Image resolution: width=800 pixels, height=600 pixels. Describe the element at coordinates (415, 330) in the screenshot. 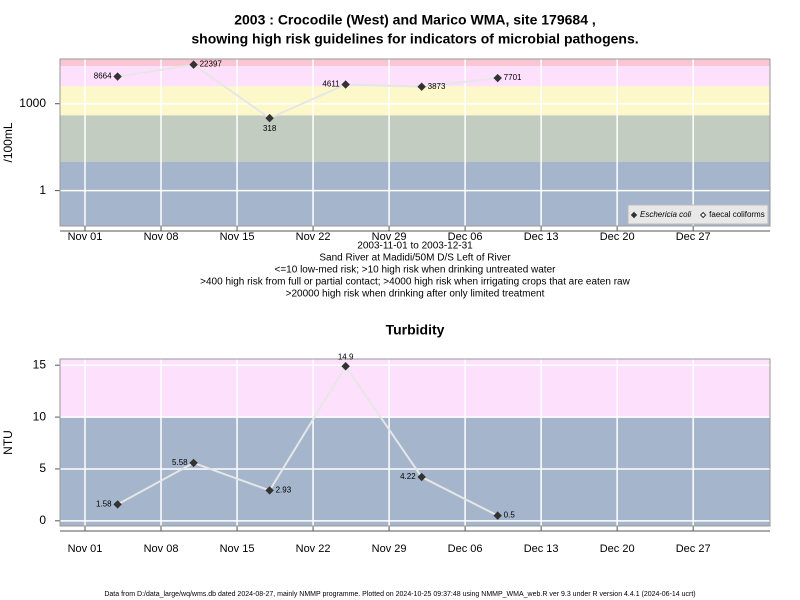

I see `chart-title: Turbidity` at that location.